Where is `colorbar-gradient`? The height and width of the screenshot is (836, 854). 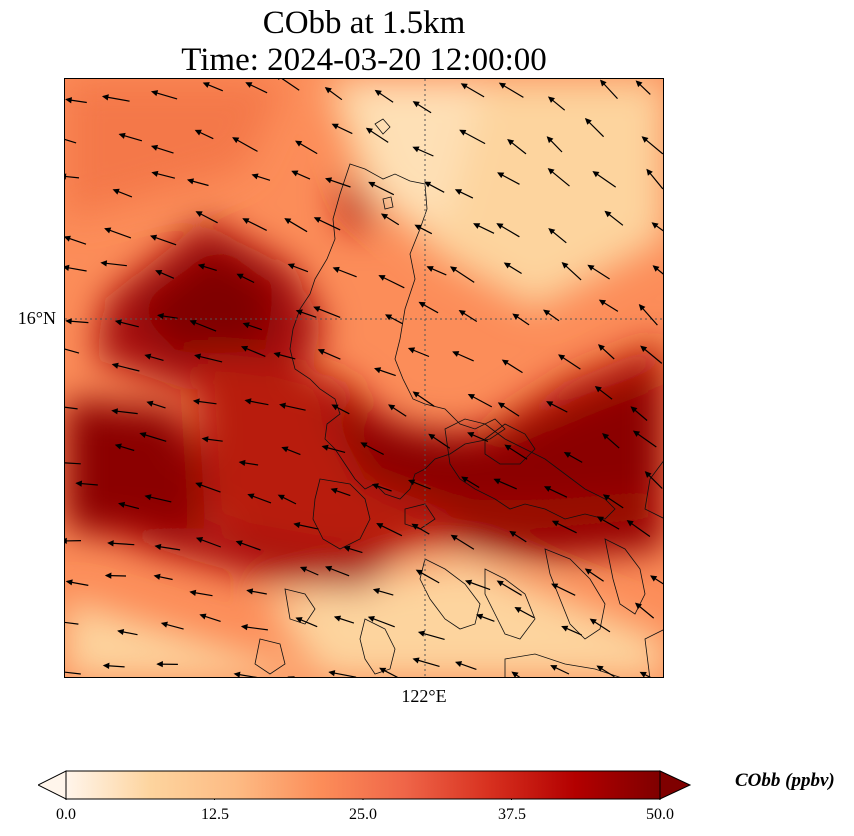
colorbar-gradient is located at coordinates (363, 785).